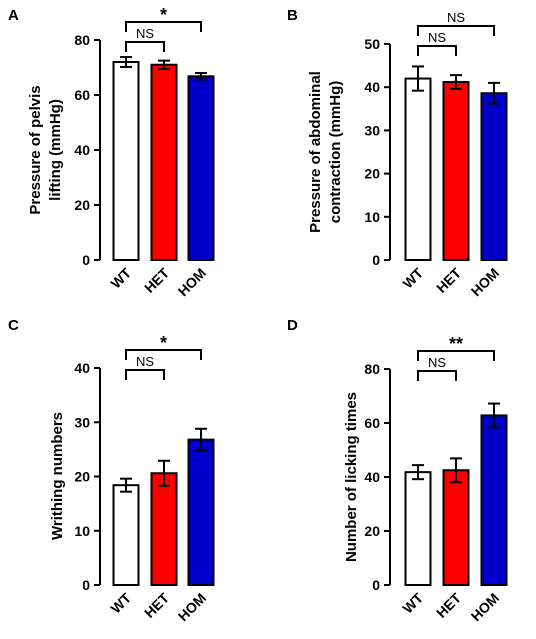 The width and height of the screenshot is (536, 639). What do you see at coordinates (82, 531) in the screenshot?
I see `panel-c-ytick-label-10: 10` at bounding box center [82, 531].